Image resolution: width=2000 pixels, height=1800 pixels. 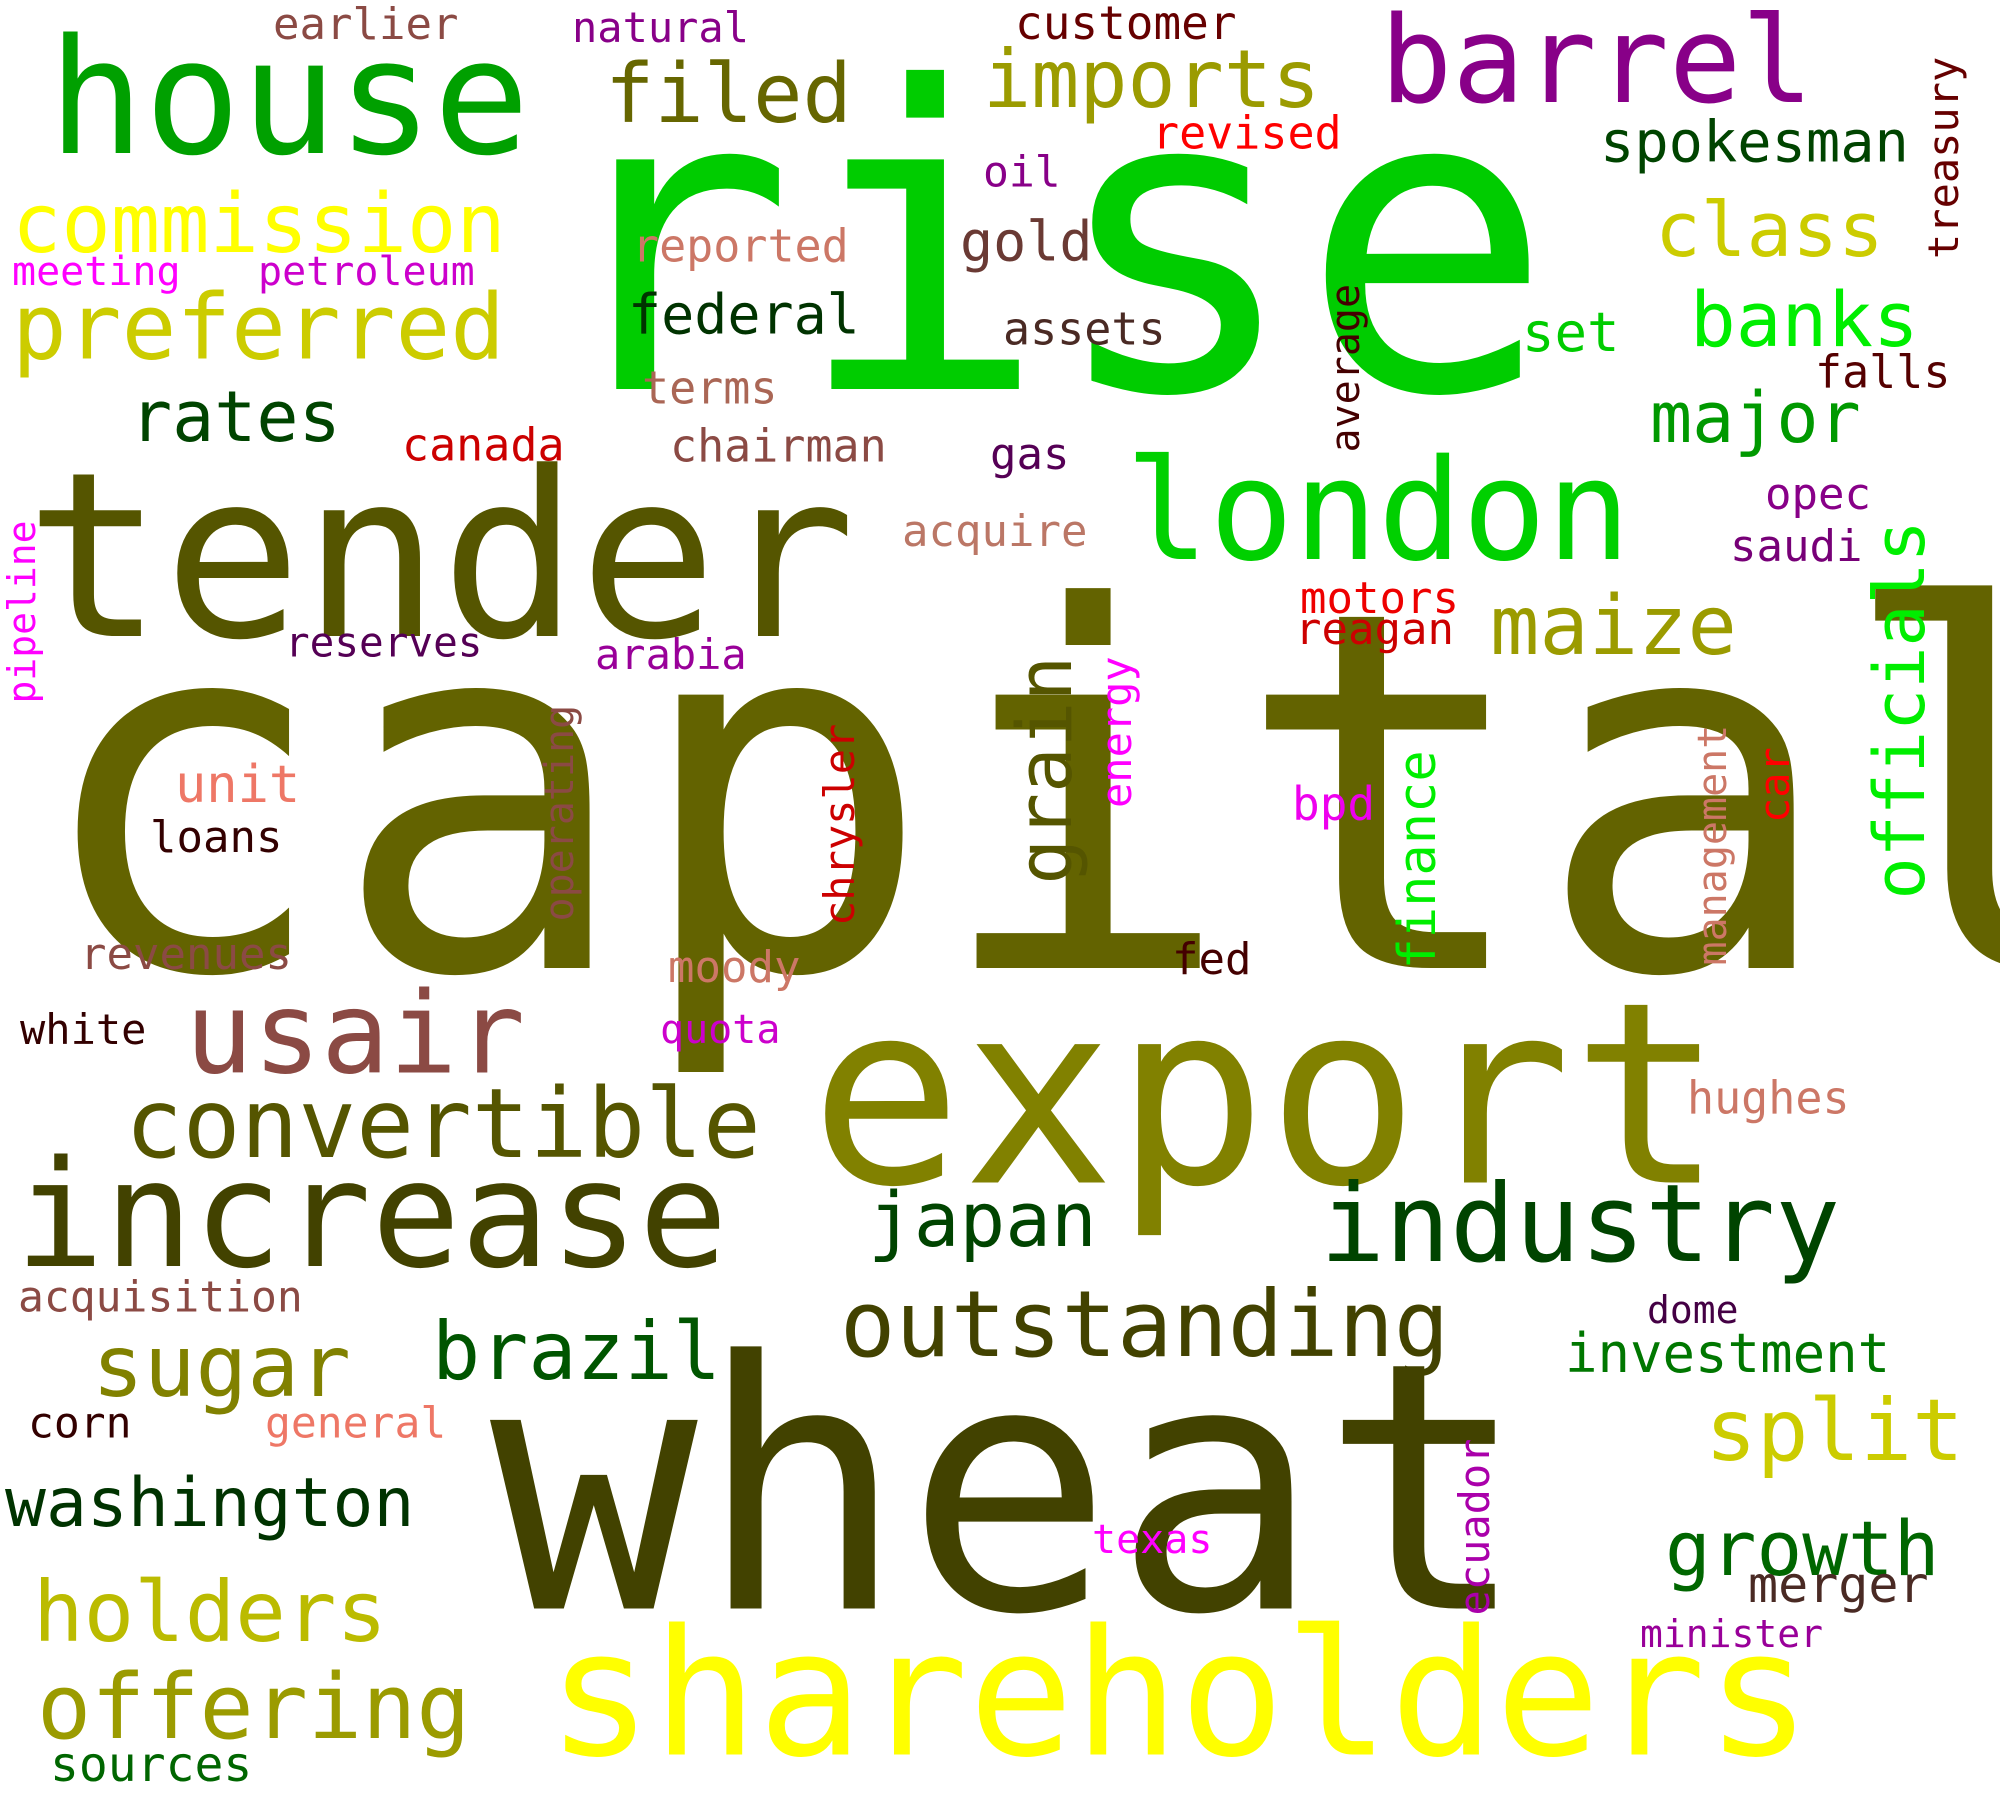 What do you see at coordinates (734, 967) in the screenshot?
I see `word-moody: moody` at bounding box center [734, 967].